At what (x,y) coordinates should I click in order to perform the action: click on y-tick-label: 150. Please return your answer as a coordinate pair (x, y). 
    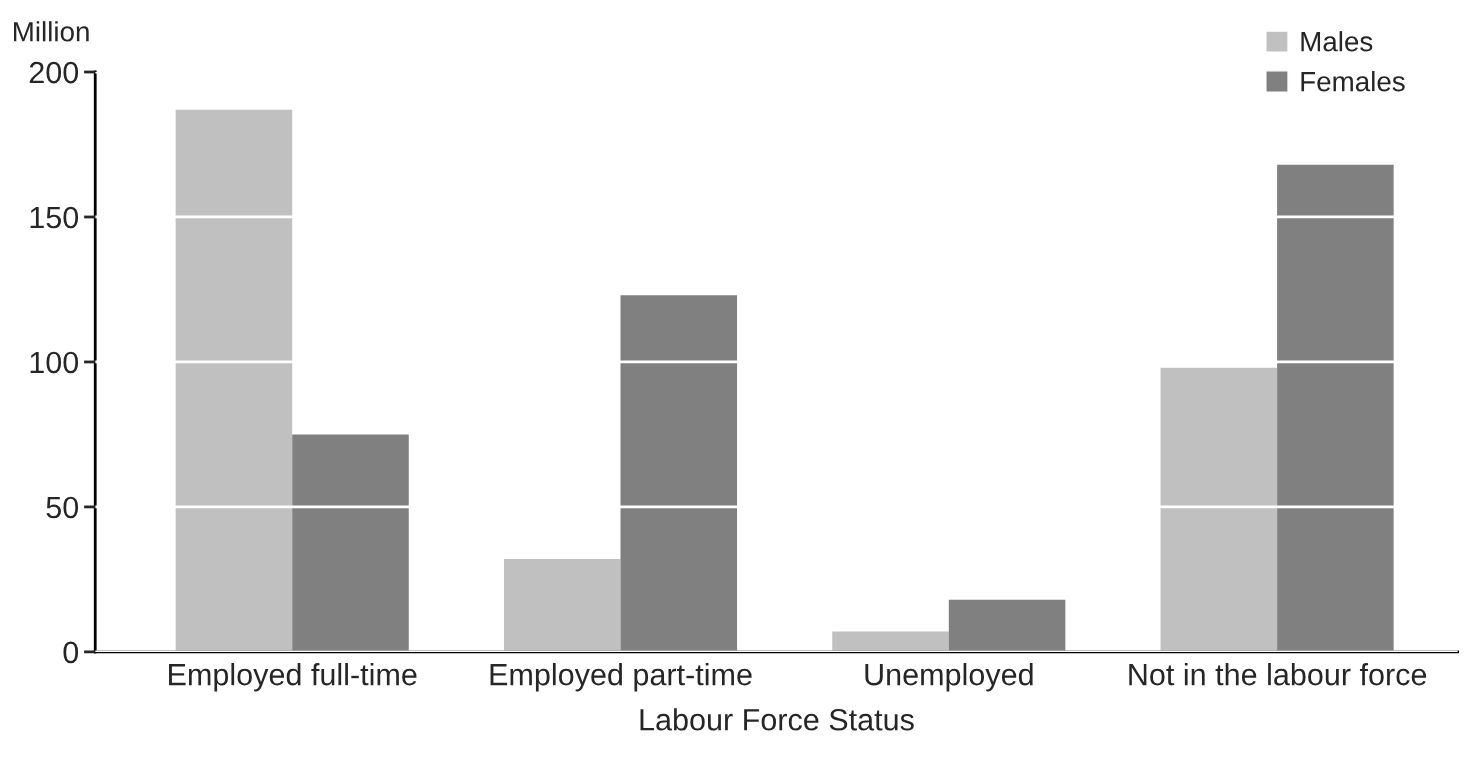
    Looking at the image, I should click on (54, 217).